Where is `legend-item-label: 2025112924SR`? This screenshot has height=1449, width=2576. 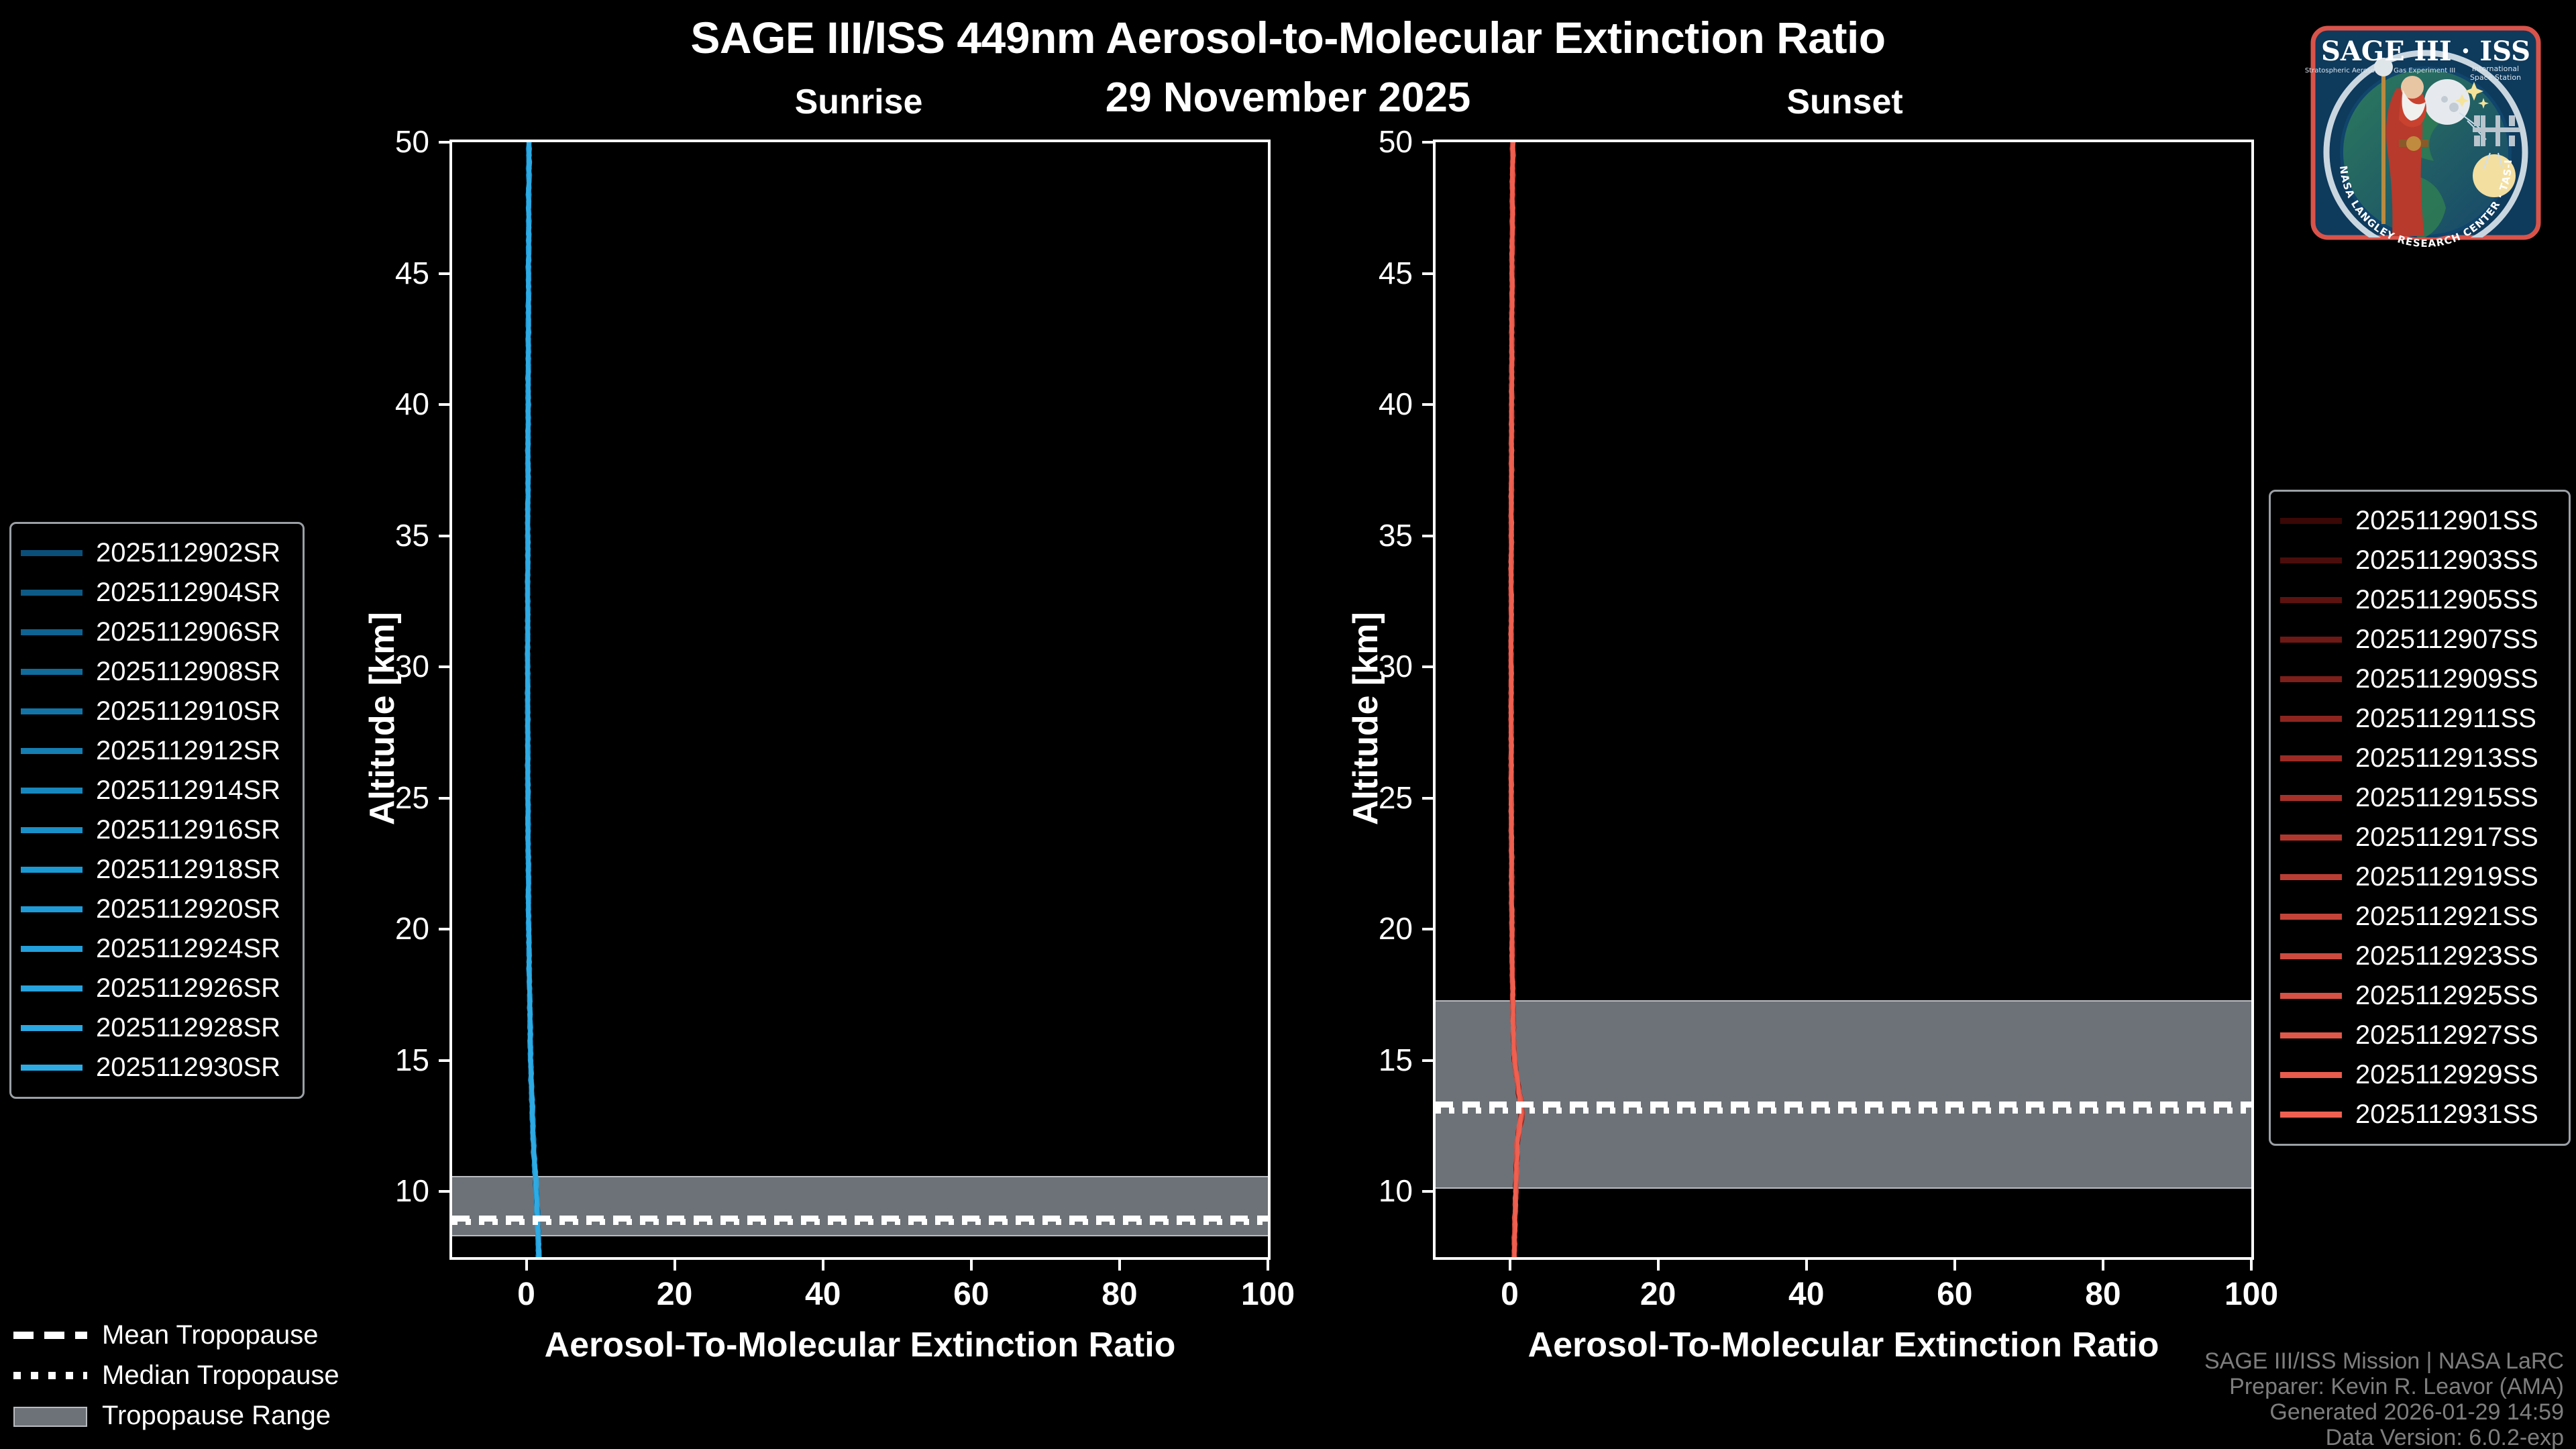 legend-item-label: 2025112924SR is located at coordinates (188, 948).